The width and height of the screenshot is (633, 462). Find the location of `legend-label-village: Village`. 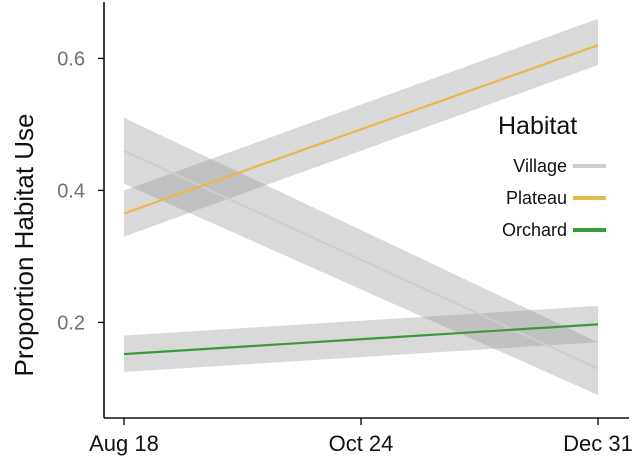

legend-label-village: Village is located at coordinates (540, 166).